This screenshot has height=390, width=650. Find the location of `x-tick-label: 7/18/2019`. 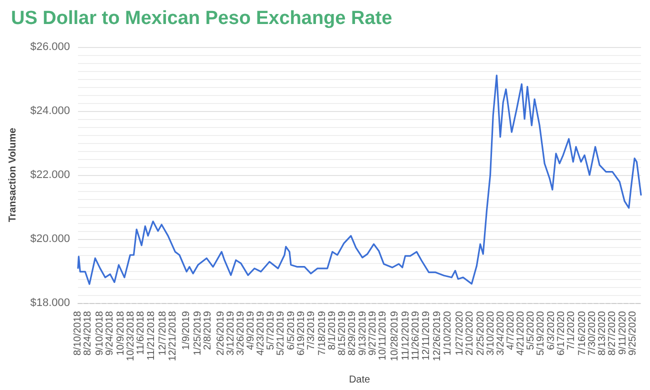

x-tick-label: 7/18/2019 is located at coordinates (322, 333).